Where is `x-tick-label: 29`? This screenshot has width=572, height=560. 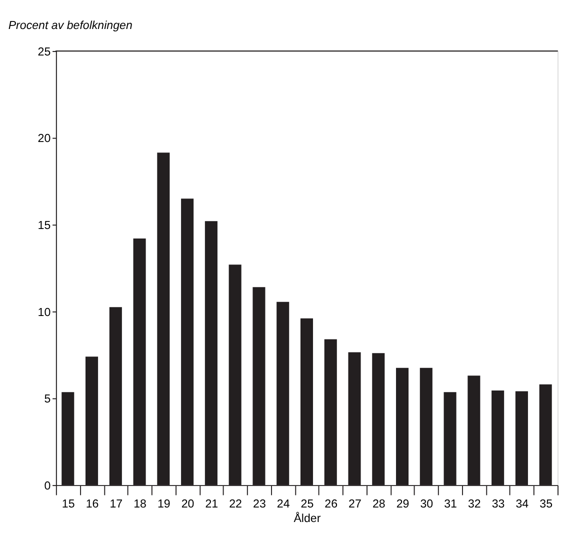 x-tick-label: 29 is located at coordinates (403, 504).